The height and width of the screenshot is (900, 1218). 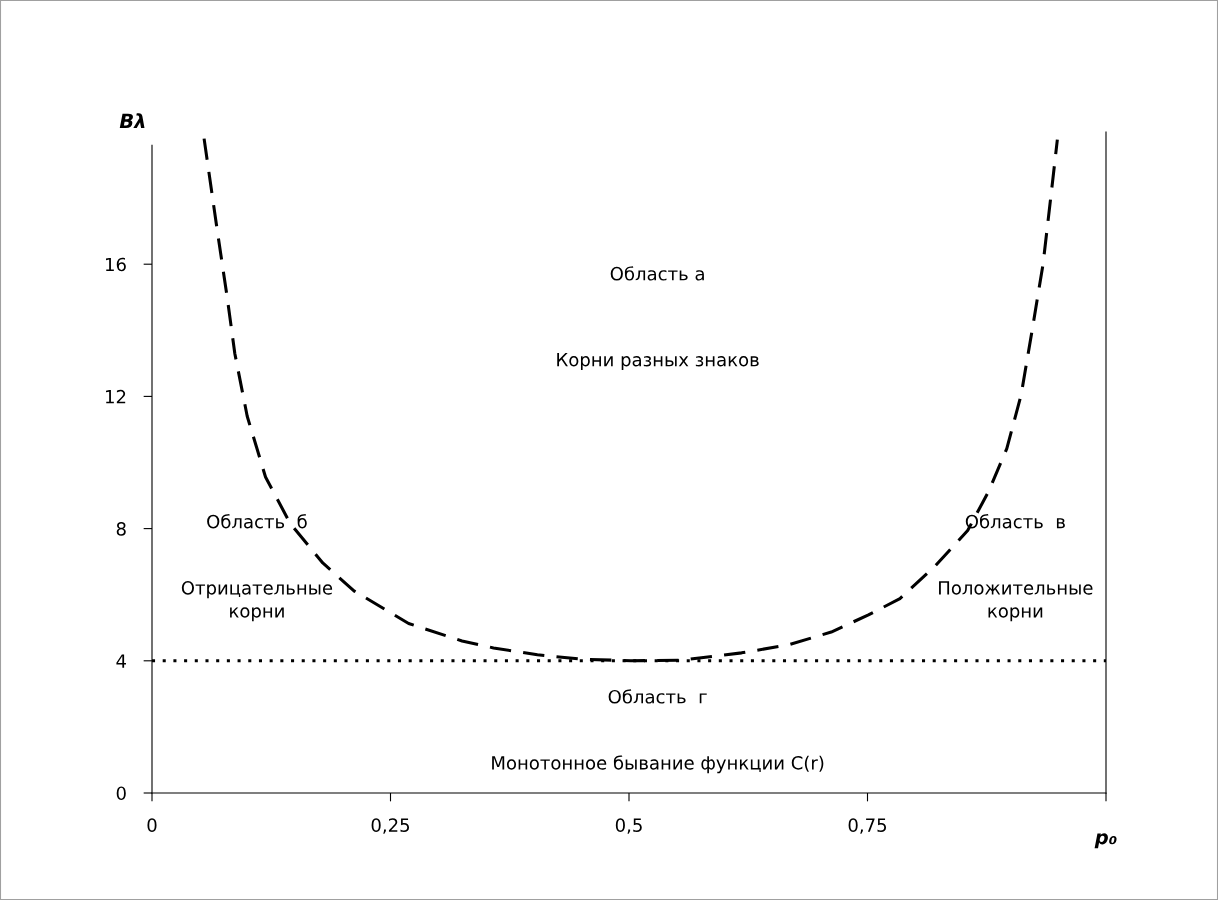 I want to click on annotation: Корни разных знаков, so click(x=658, y=361).